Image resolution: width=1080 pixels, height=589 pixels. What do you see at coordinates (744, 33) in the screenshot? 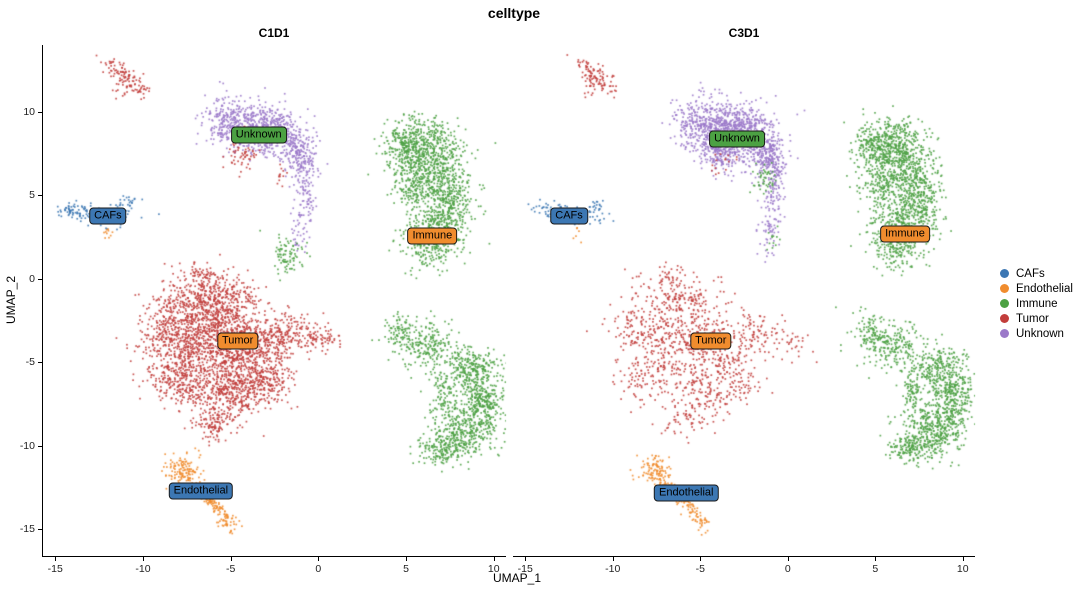
I see `facet-title-c3d1: C3D1` at bounding box center [744, 33].